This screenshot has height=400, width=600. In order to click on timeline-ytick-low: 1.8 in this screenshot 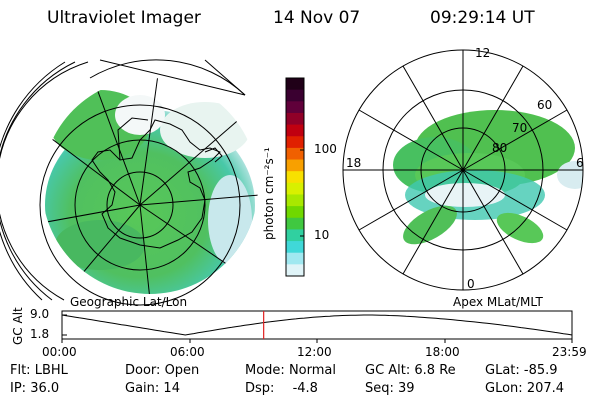, I will do `click(40, 334)`.